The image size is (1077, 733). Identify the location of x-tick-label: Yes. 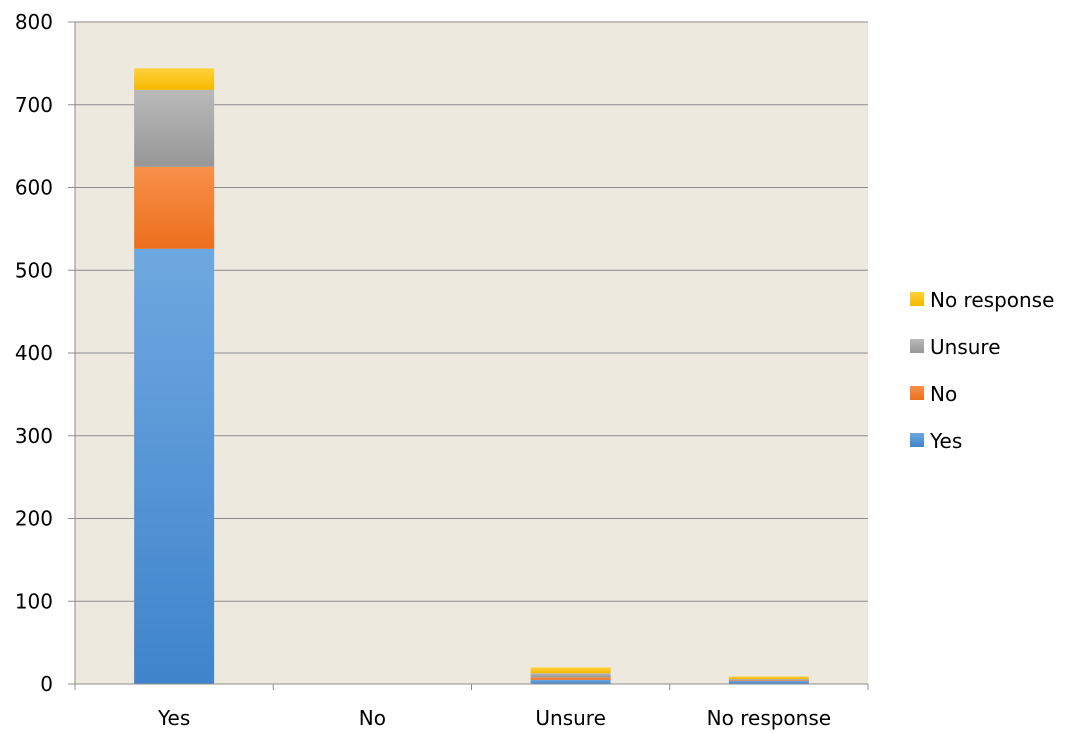
(173, 718).